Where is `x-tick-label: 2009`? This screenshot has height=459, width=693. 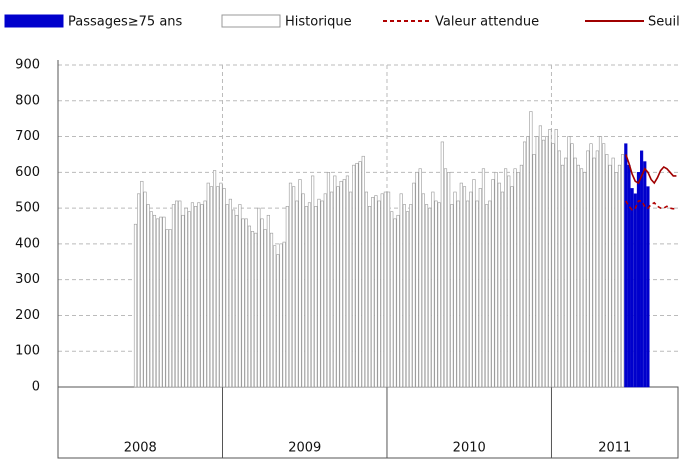 x-tick-label: 2009 is located at coordinates (304, 448).